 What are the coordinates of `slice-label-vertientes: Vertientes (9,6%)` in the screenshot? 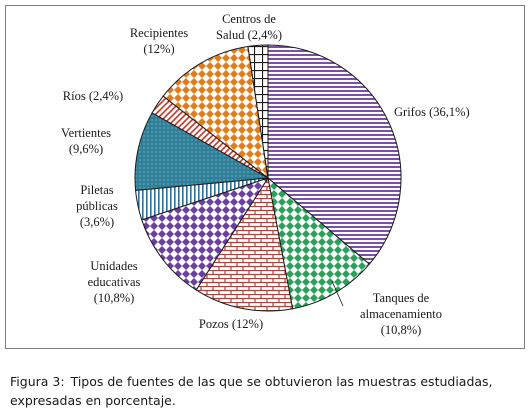 It's located at (86, 141).